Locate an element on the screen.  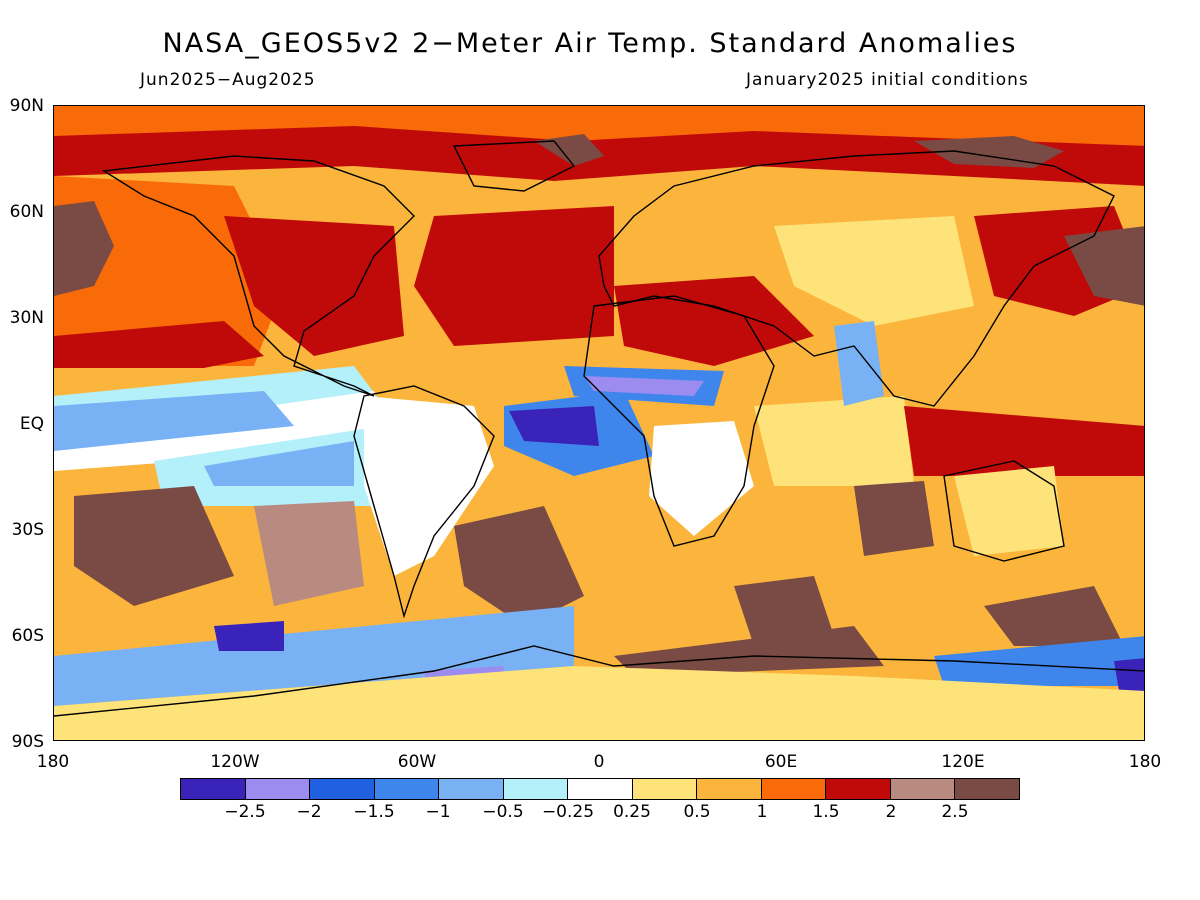
india-blue is located at coordinates (859, 363).